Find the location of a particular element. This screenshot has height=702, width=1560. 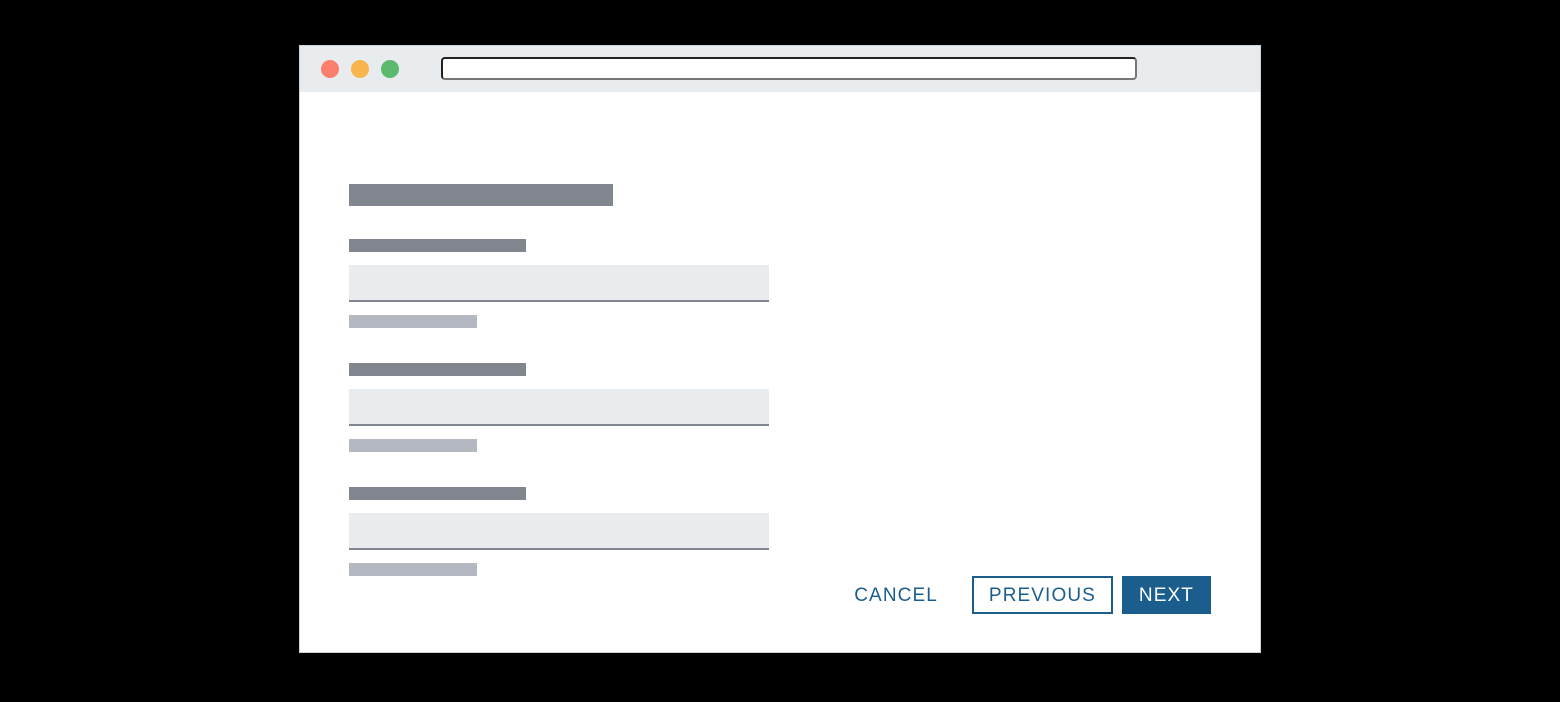

wizard-action-bar: CANCEL PREVIOUS NEXT is located at coordinates (1024, 595).